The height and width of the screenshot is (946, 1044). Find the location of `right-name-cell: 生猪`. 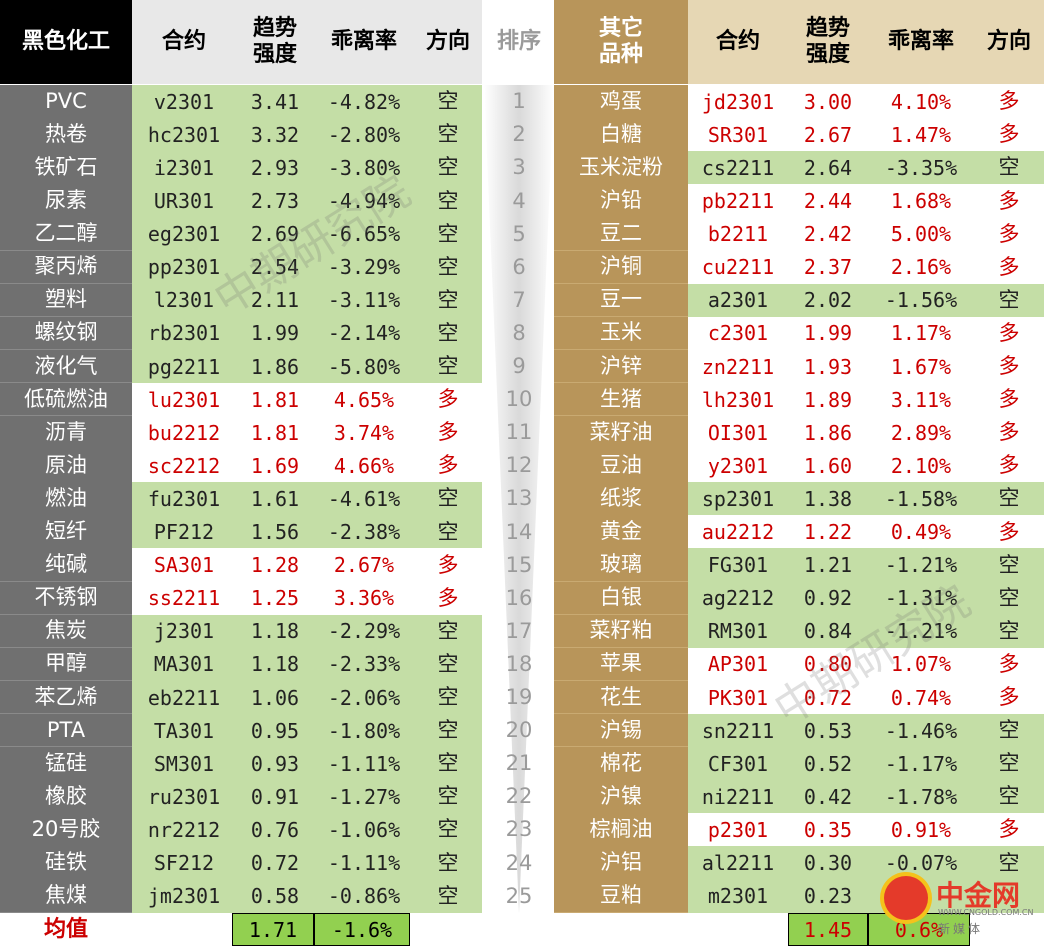

right-name-cell: 生猪 is located at coordinates (621, 399).